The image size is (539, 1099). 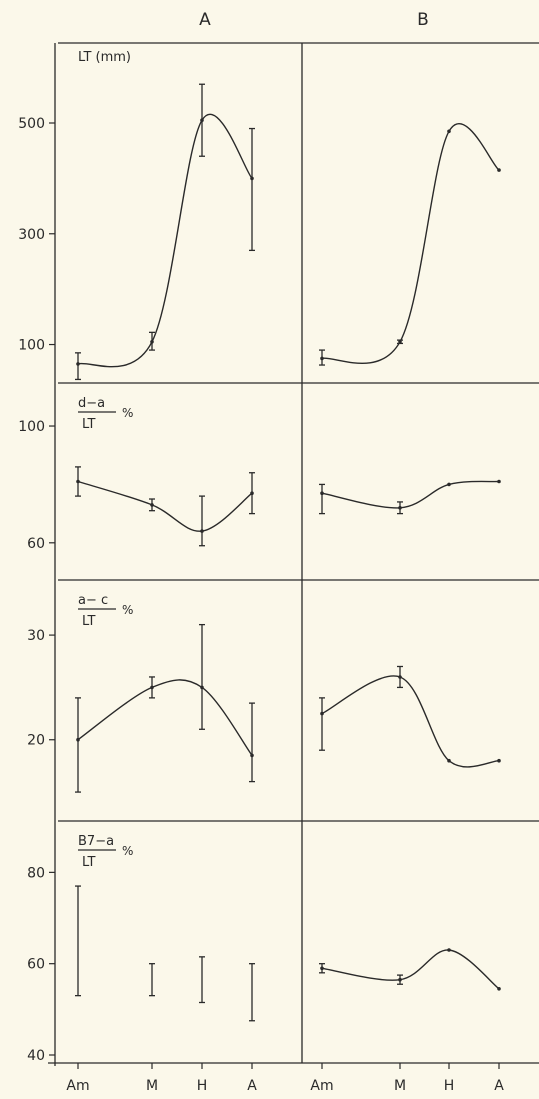 What do you see at coordinates (31, 124) in the screenshot?
I see `y-tick-label: 500` at bounding box center [31, 124].